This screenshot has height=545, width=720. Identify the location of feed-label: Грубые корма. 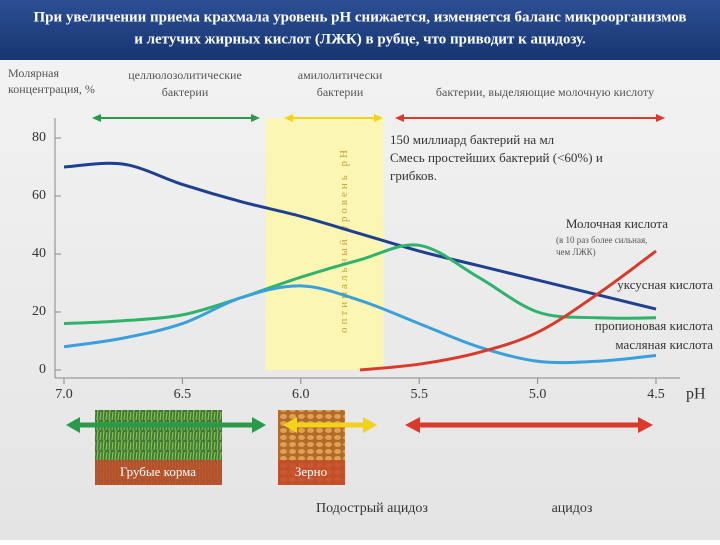
(158, 471).